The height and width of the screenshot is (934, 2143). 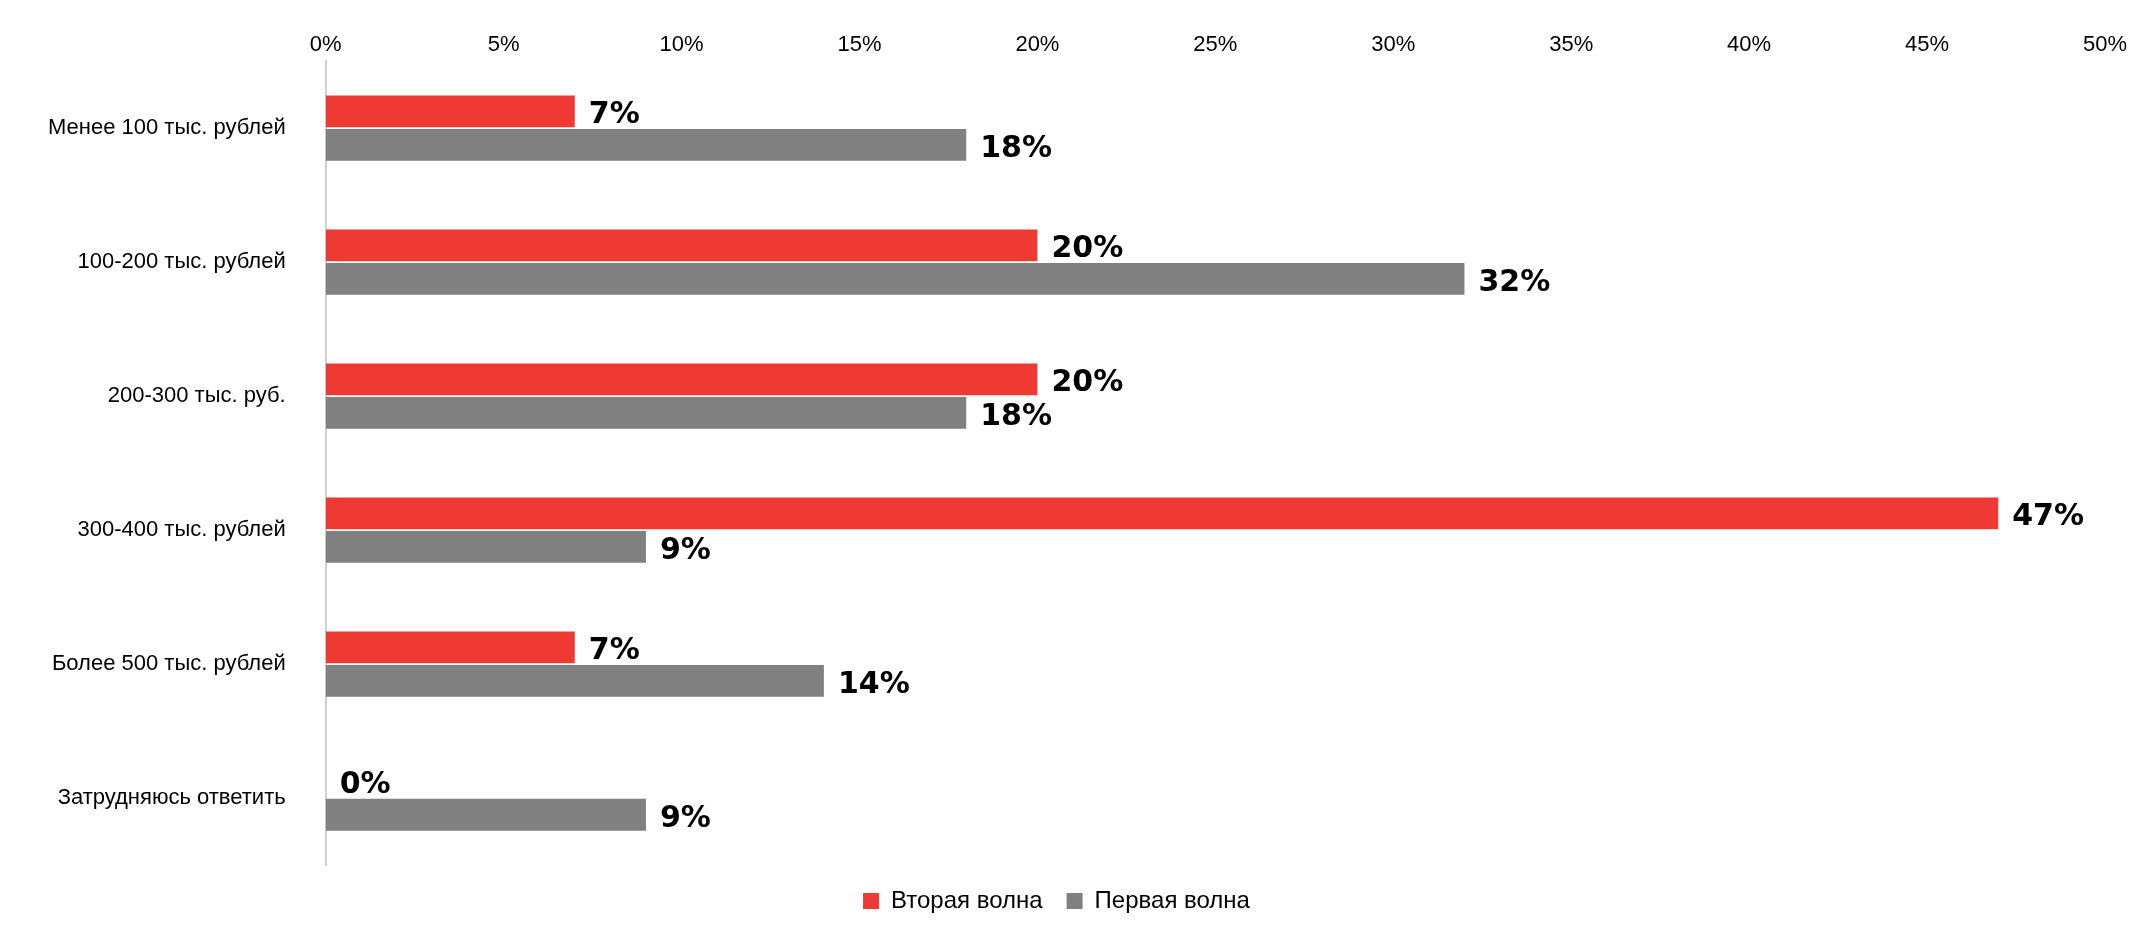 What do you see at coordinates (967, 899) in the screenshot?
I see `legend-label: Вторая волна` at bounding box center [967, 899].